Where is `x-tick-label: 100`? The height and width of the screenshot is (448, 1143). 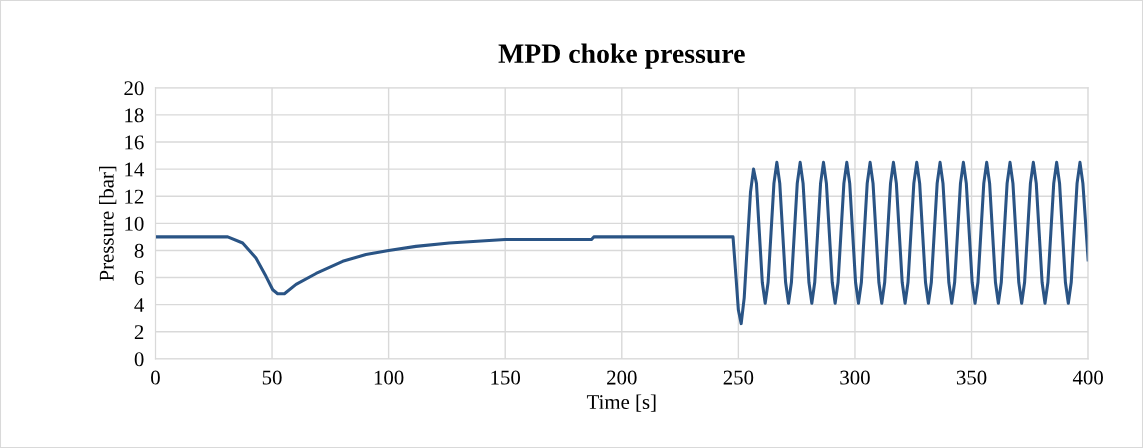
x-tick-label: 100 is located at coordinates (389, 377).